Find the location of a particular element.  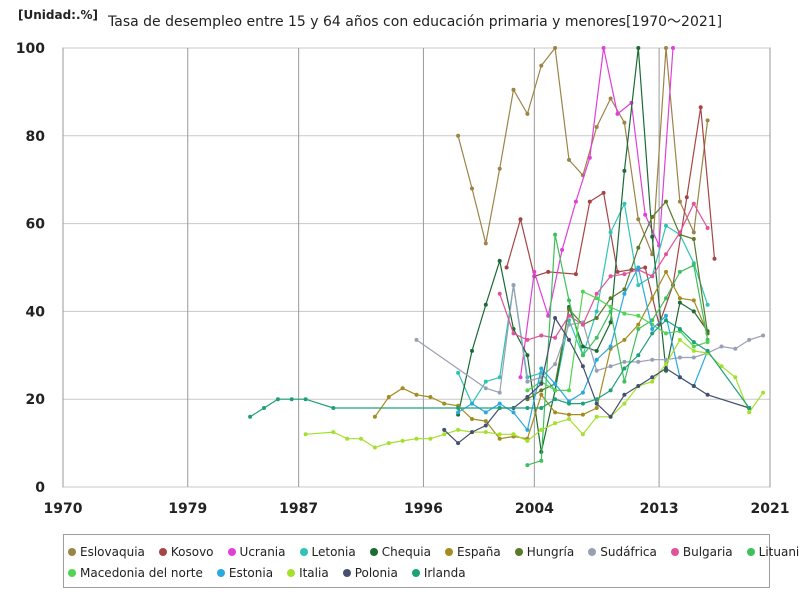

x-tick-label: 1987 is located at coordinates (298, 509).